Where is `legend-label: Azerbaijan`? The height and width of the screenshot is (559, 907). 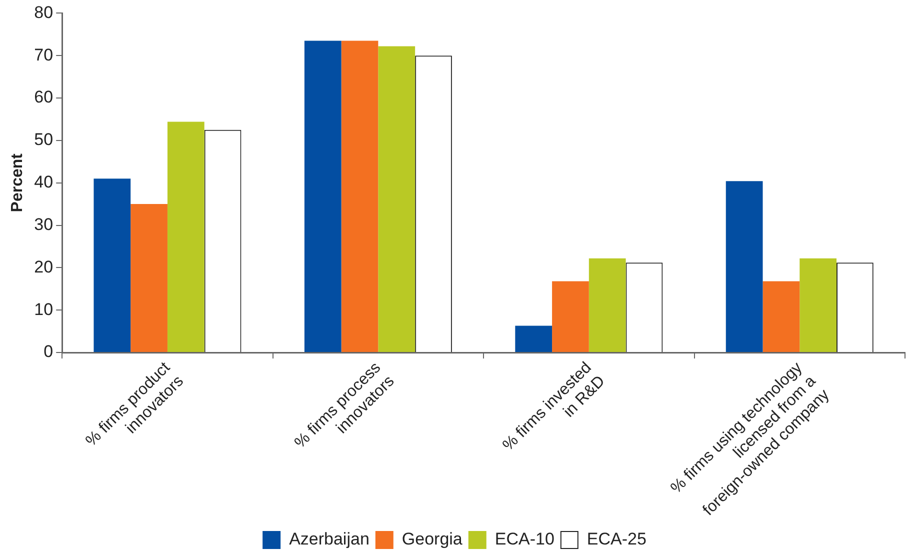
legend-label: Azerbaijan is located at coordinates (329, 539).